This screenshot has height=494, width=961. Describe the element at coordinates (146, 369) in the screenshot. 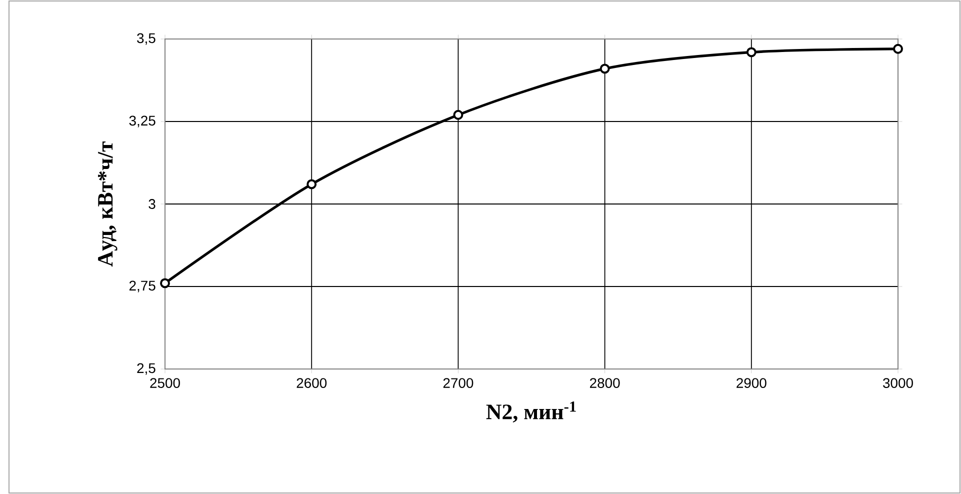

I see `y-tick-label: 2,5` at that location.